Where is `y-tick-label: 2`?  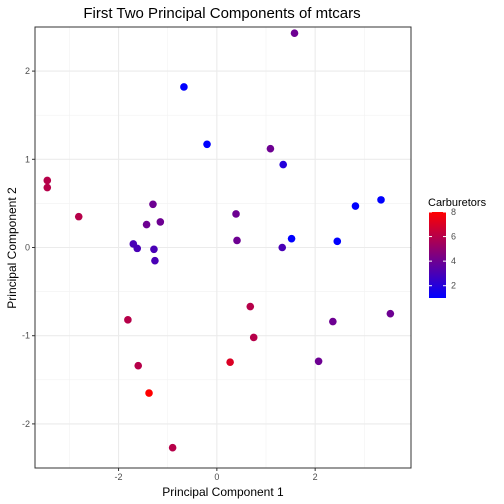 y-tick-label: 2 is located at coordinates (27, 71).